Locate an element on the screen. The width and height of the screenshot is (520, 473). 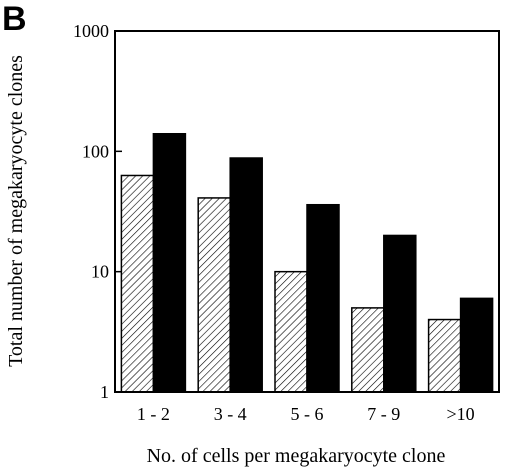
x-tick-label: 3 - 4 is located at coordinates (230, 414).